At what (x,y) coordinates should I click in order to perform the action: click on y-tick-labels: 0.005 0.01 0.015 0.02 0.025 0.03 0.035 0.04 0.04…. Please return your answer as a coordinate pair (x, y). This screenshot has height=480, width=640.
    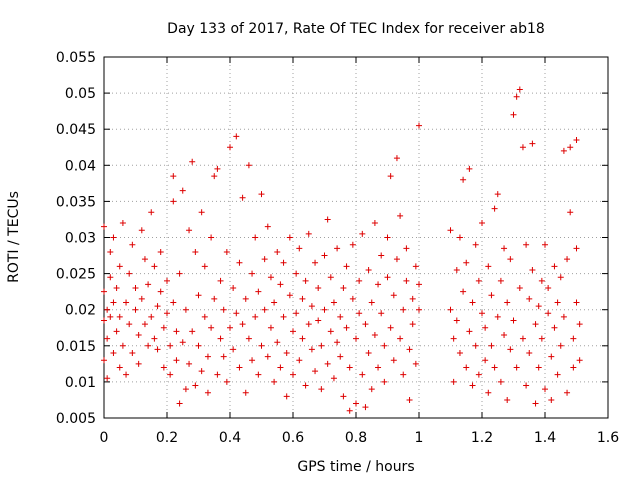
    Looking at the image, I should click on (76, 238).